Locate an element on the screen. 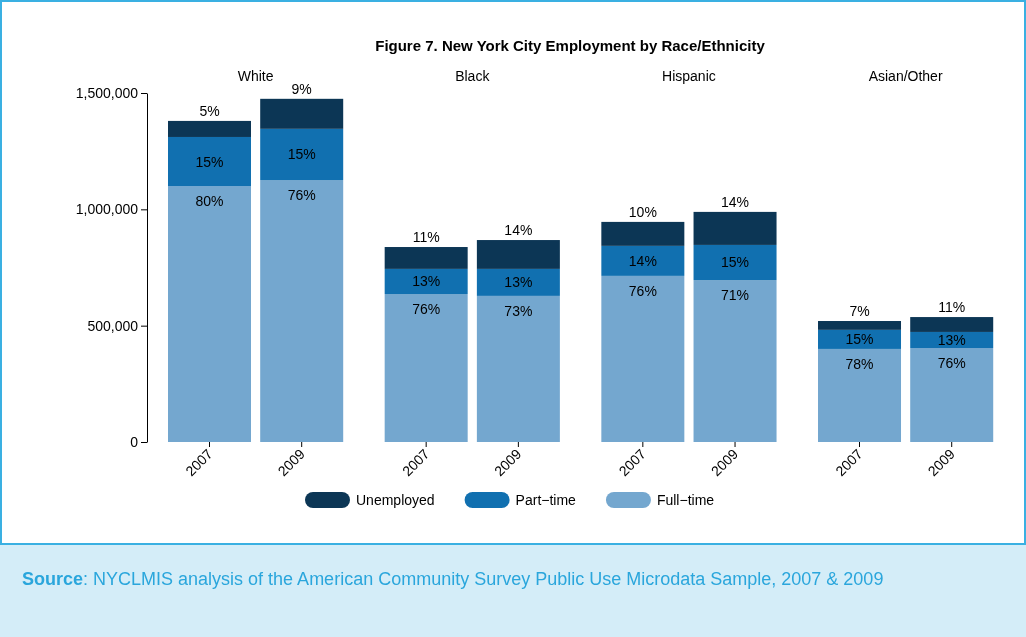  text: Hispanic is located at coordinates (689, 76).